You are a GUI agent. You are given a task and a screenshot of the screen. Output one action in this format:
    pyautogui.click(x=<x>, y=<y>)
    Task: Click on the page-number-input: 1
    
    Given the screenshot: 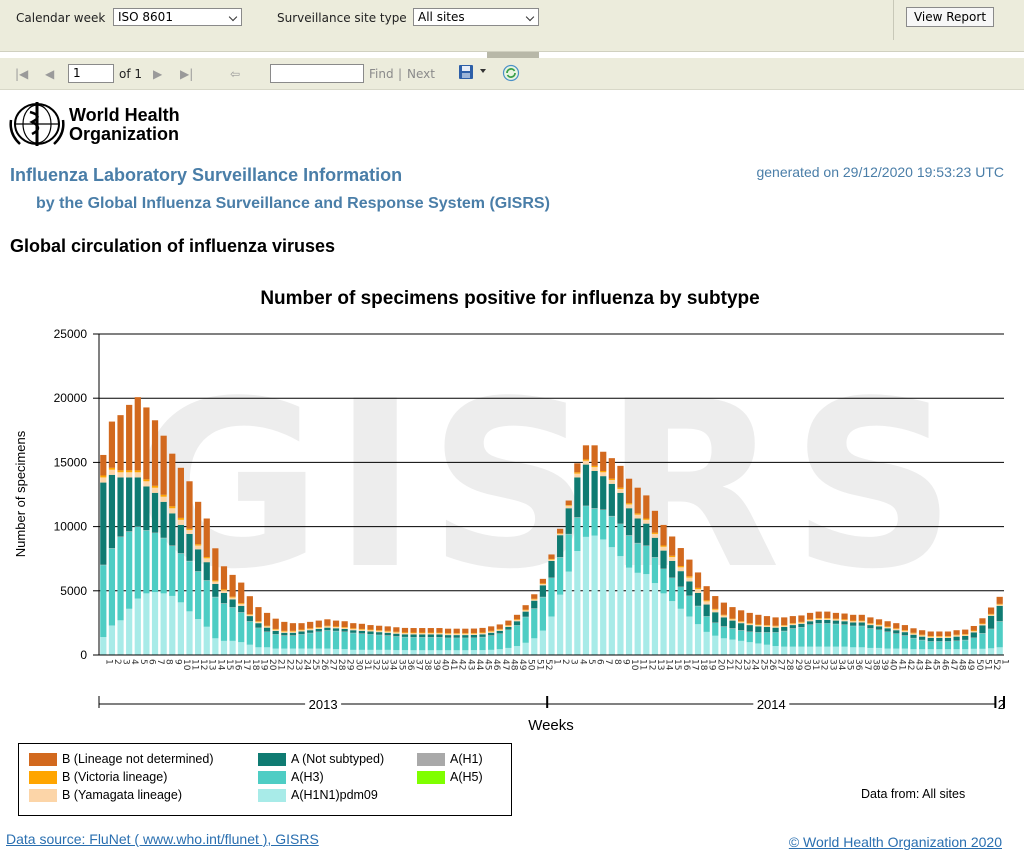 What is the action you would take?
    pyautogui.click(x=91, y=73)
    